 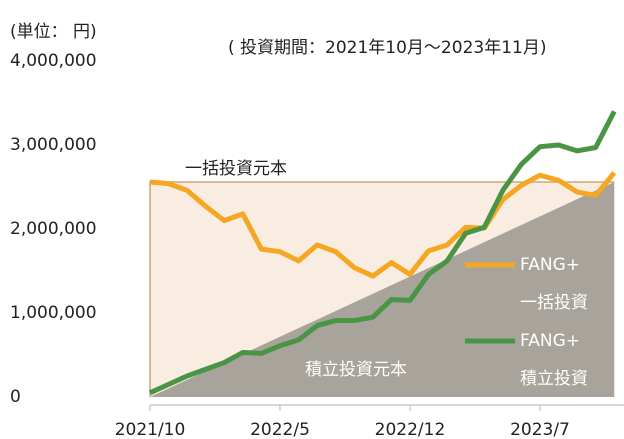 I want to click on y-tick-label: 0, so click(x=15, y=397).